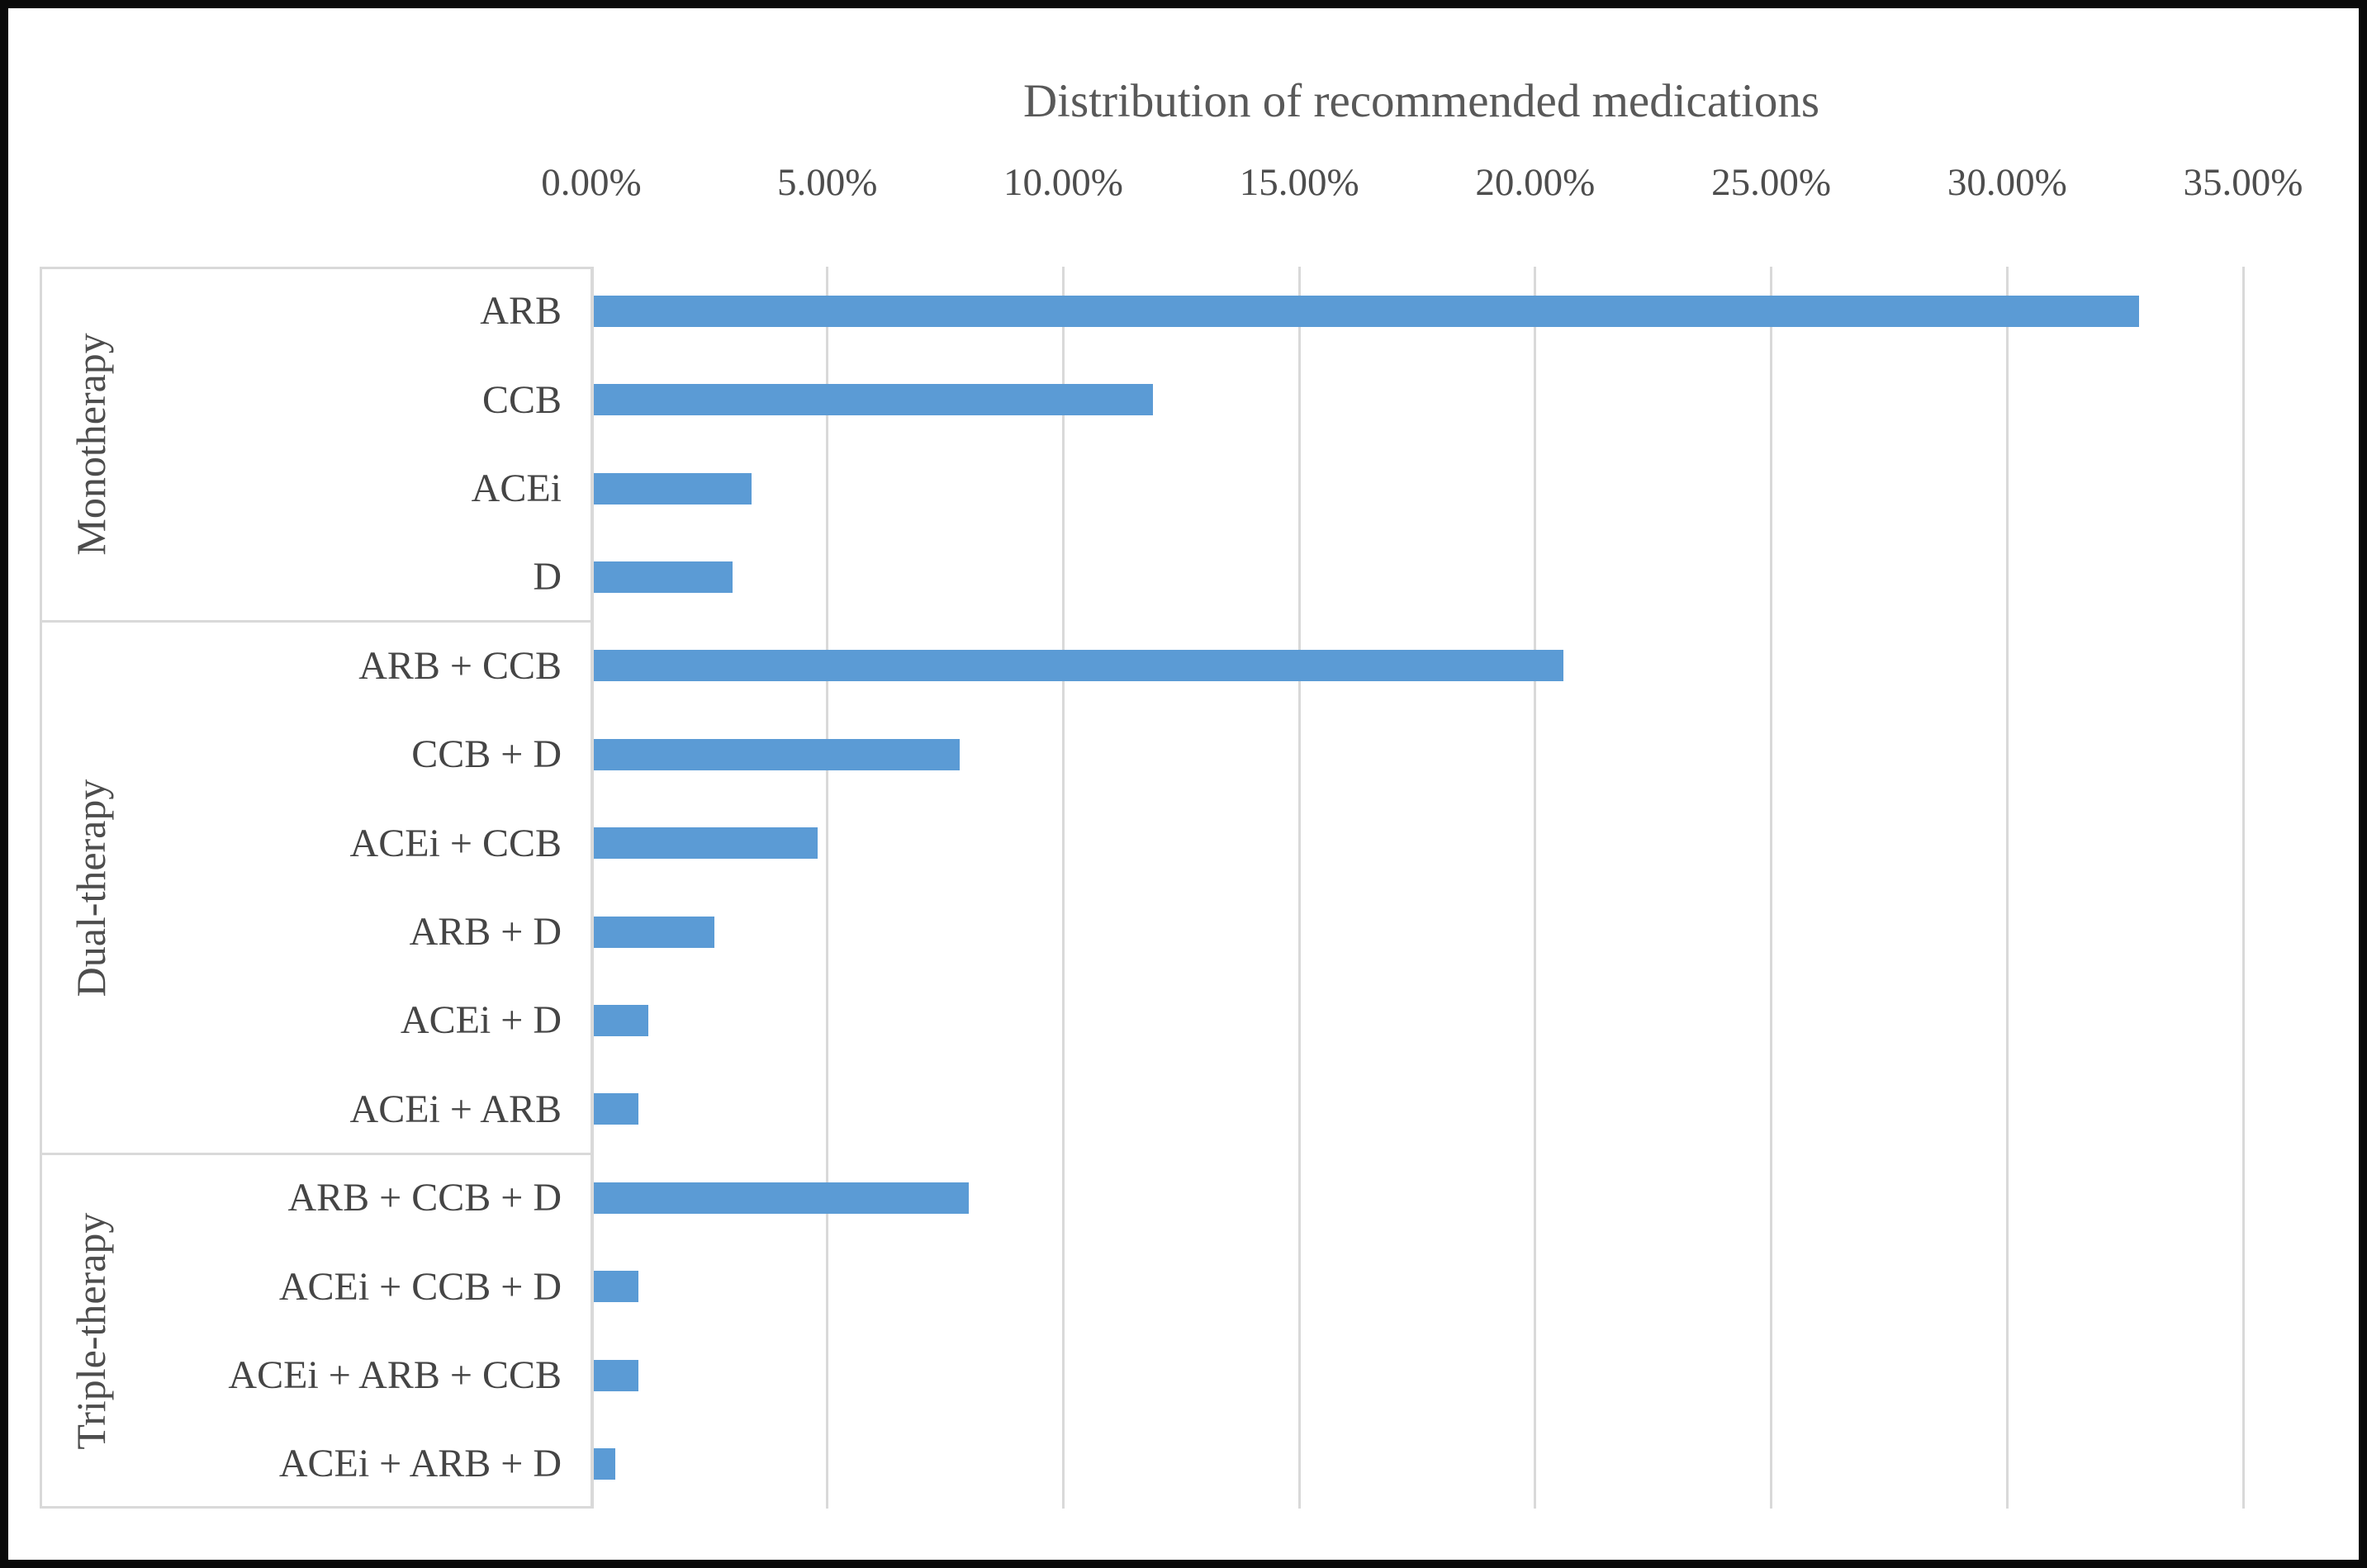  Describe the element at coordinates (485, 931) in the screenshot. I see `category-label: ARB + D` at that location.